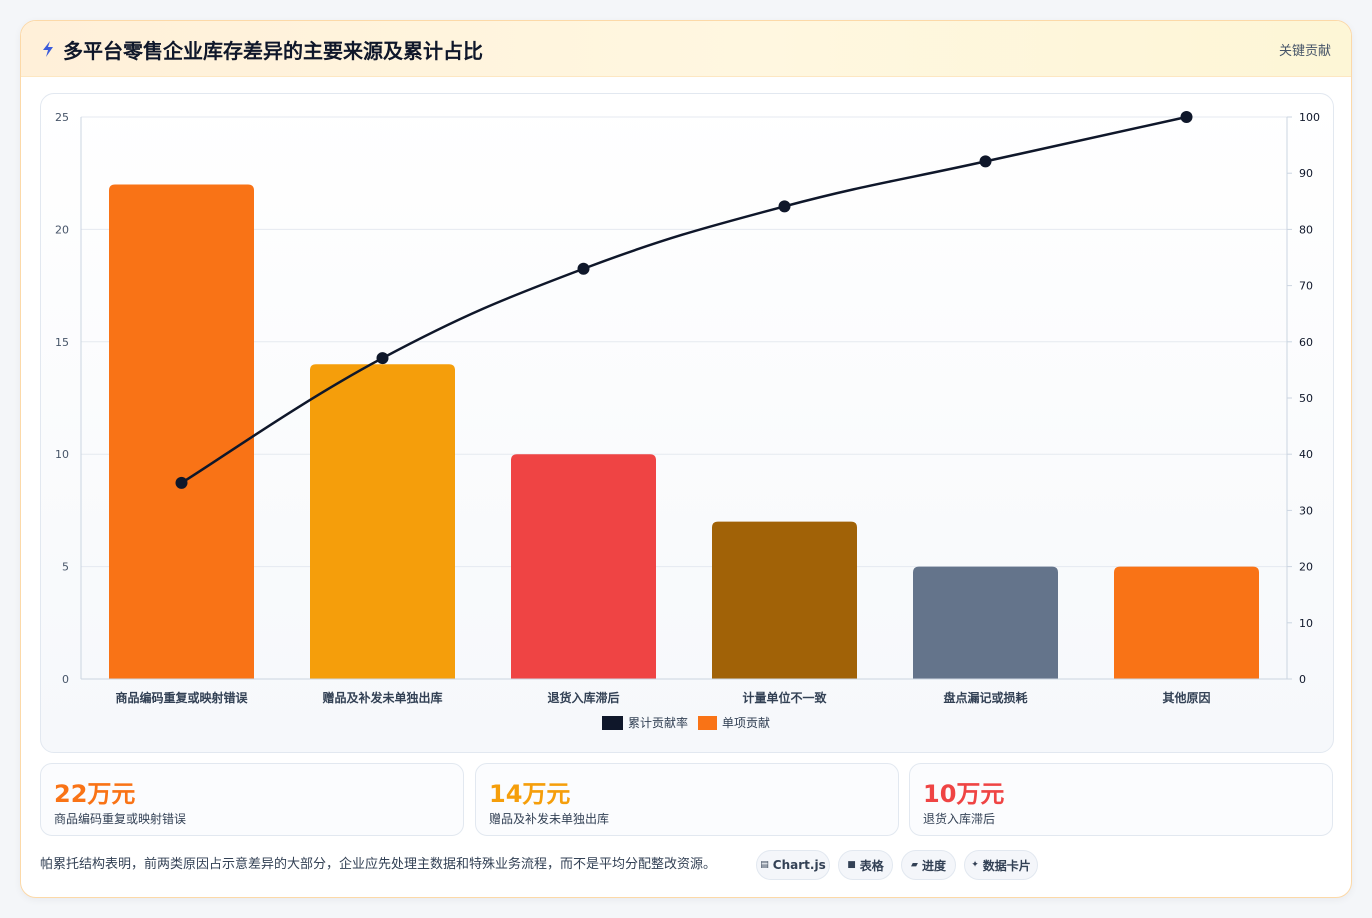 The height and width of the screenshot is (918, 1372). Describe the element at coordinates (1306, 623) in the screenshot. I see `y-right-tick-label: 10` at that location.